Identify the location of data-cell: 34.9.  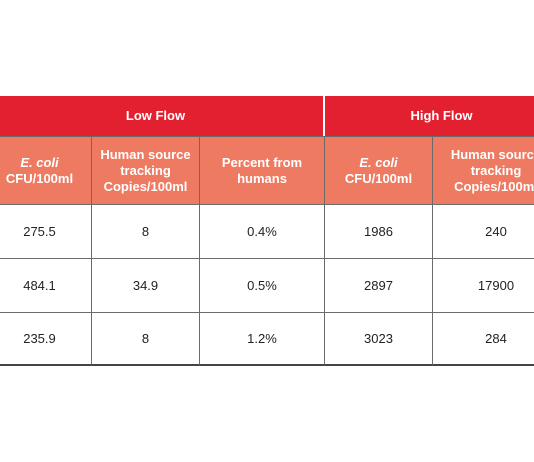
(146, 285).